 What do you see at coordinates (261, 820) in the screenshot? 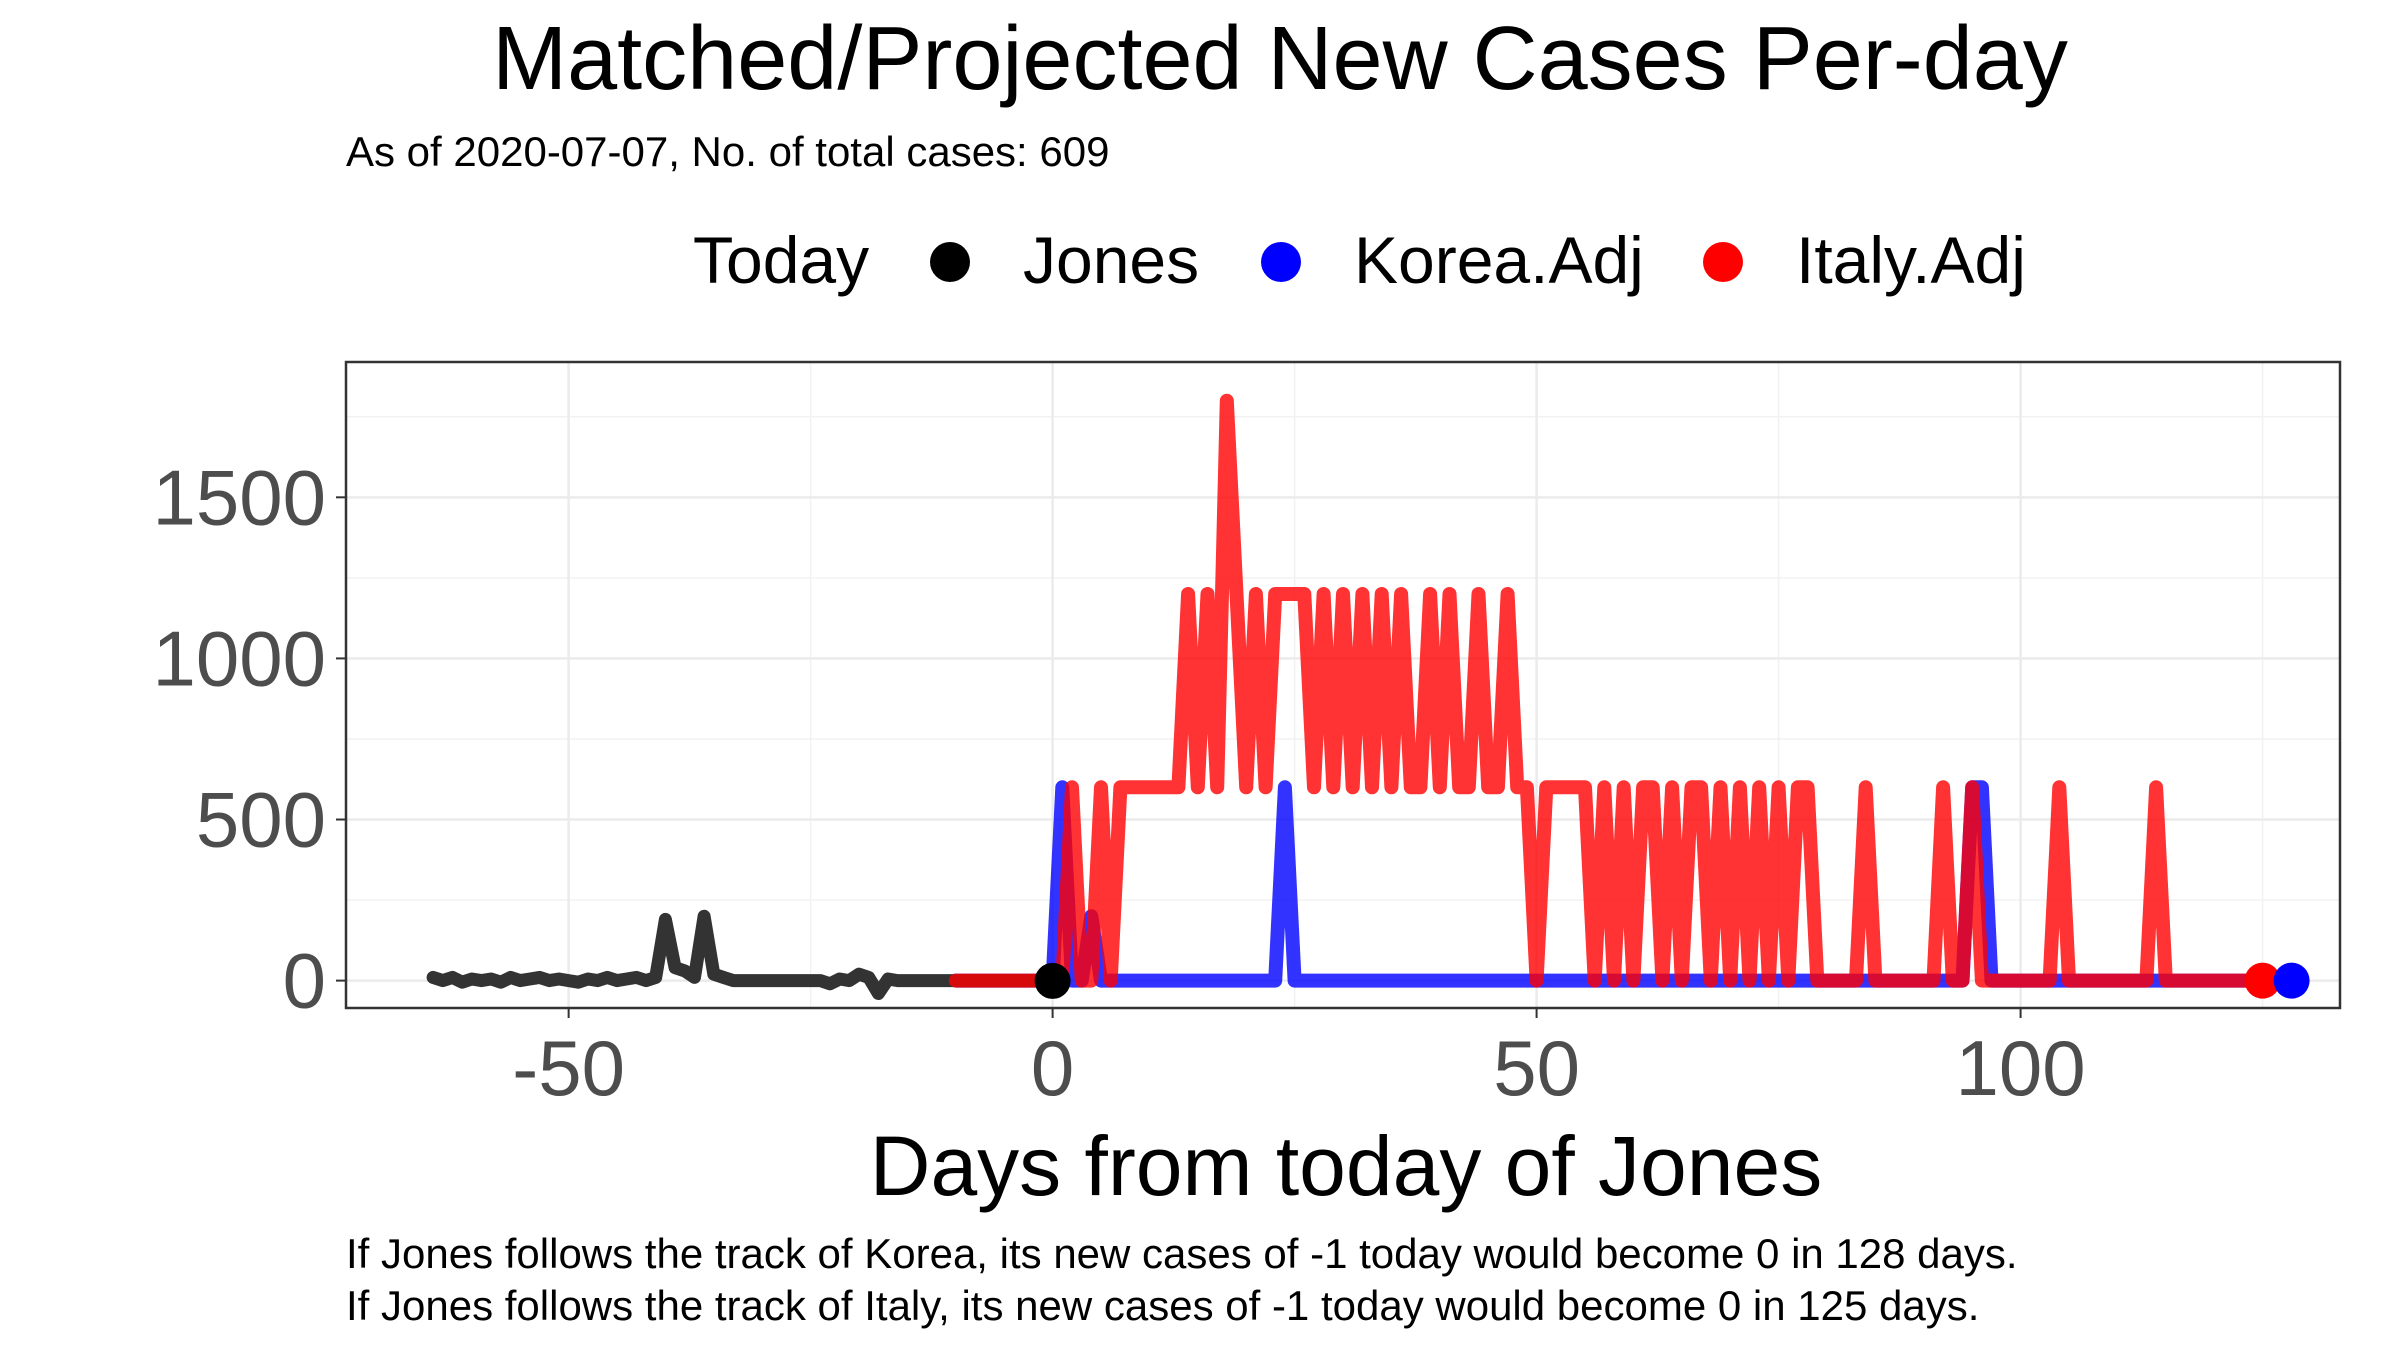
I see `y-tick-label: 500` at bounding box center [261, 820].